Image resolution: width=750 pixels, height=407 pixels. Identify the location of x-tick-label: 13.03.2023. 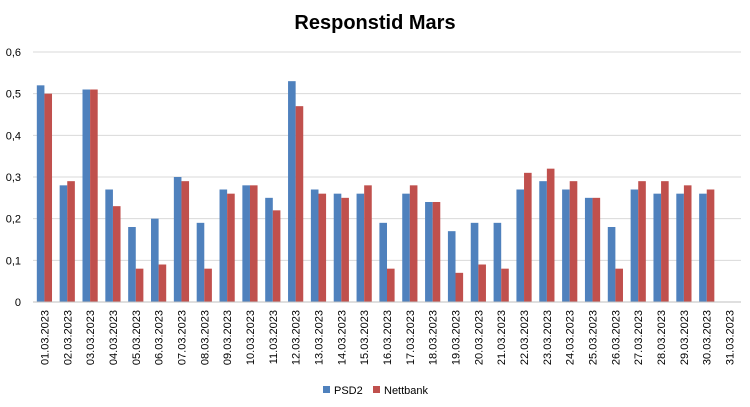
(319, 337).